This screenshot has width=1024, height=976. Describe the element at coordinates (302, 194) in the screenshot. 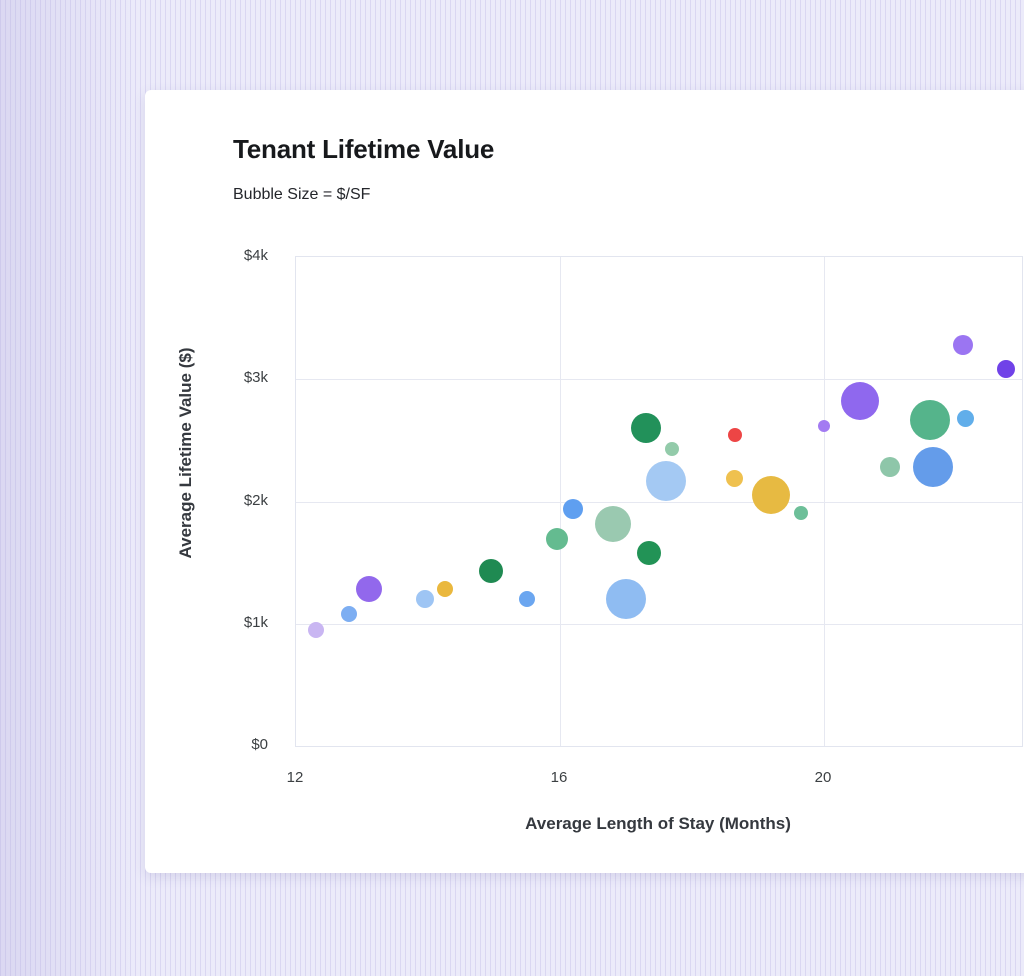

I see `chart-subtitle: Bubble Size = $/SF` at that location.